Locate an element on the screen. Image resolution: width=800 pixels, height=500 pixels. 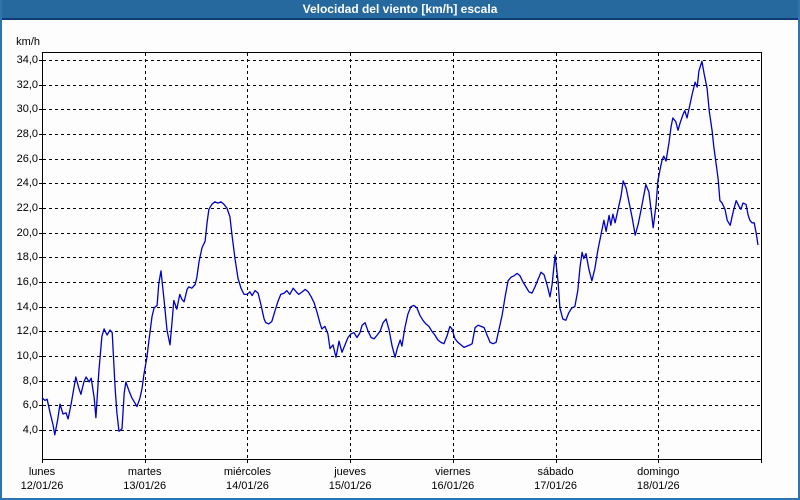
x-day-name-label: lunes is located at coordinates (42, 472).